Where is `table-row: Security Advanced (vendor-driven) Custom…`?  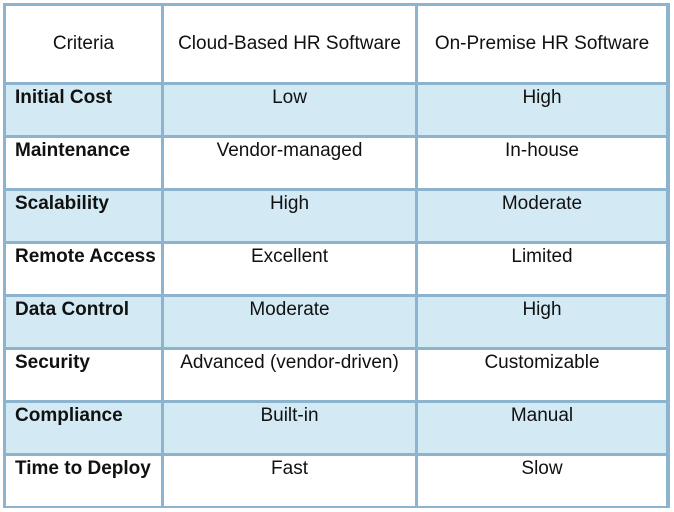 table-row: Security Advanced (vendor-driven) Custom… is located at coordinates (336, 375).